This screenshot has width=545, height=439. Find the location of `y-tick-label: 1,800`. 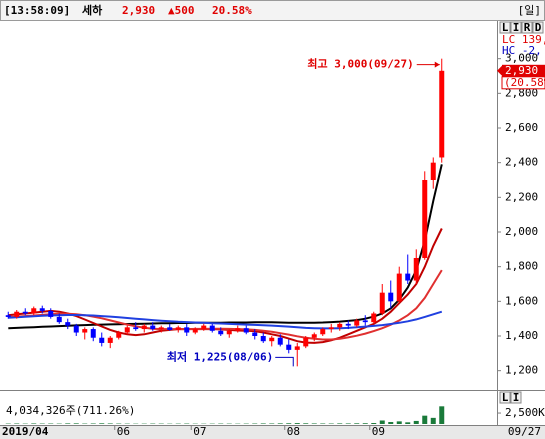

y-tick-label: 1,800 is located at coordinates (521, 266).